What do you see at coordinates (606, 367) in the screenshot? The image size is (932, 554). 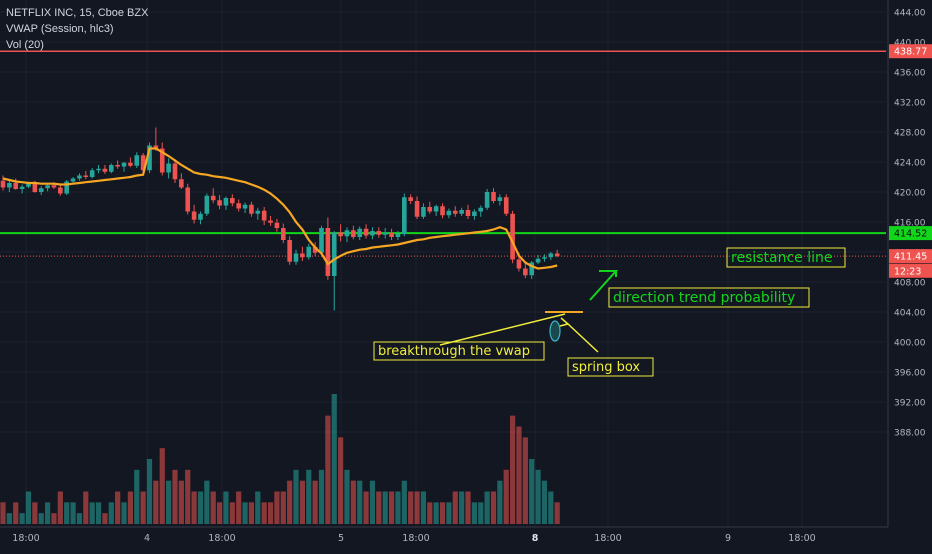 I see `spring-label: spring box` at bounding box center [606, 367].